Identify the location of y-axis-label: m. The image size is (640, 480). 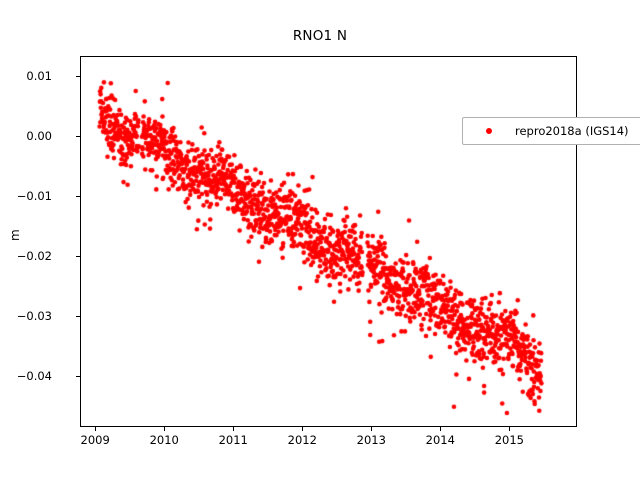
(15, 235).